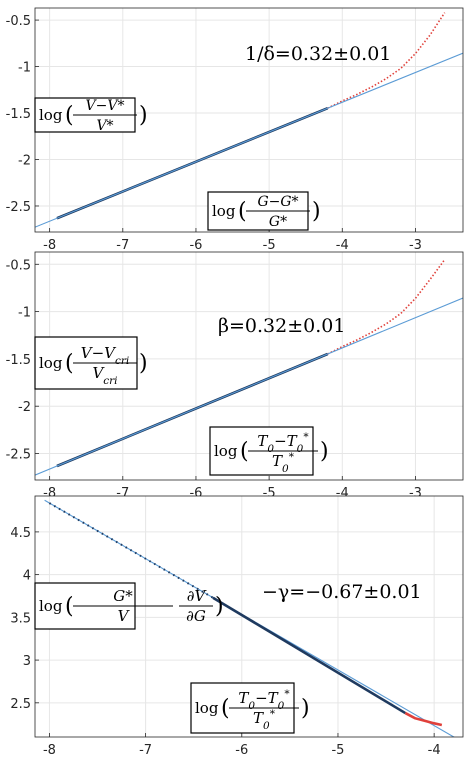 Image resolution: width=474 pixels, height=760 pixels. I want to click on panel-1-ytick-label-2: -1.5, so click(18, 114).